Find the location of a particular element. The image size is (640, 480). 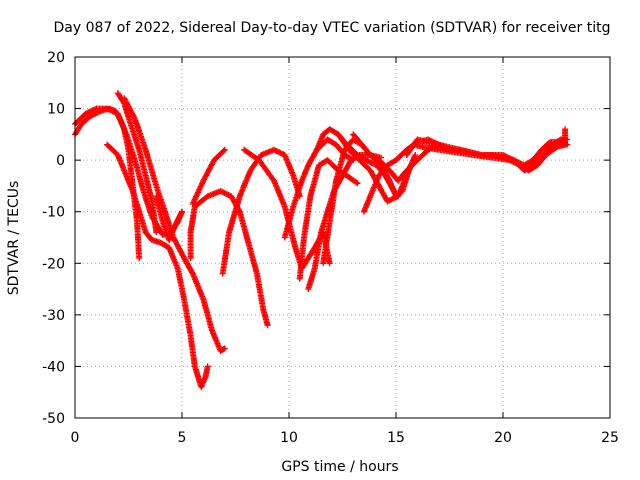

x-axis-label: GPS time / hours is located at coordinates (339, 467).